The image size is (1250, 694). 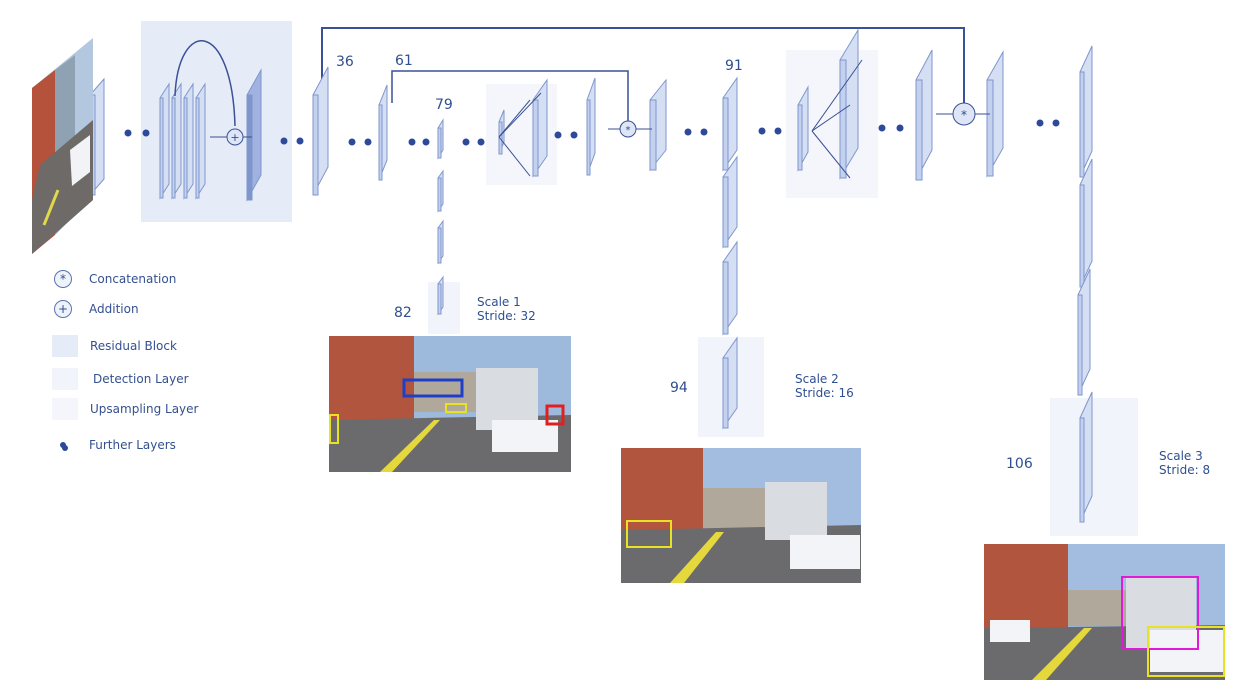 I want to click on scale-1-stride: Stride: 32, so click(x=506, y=316).